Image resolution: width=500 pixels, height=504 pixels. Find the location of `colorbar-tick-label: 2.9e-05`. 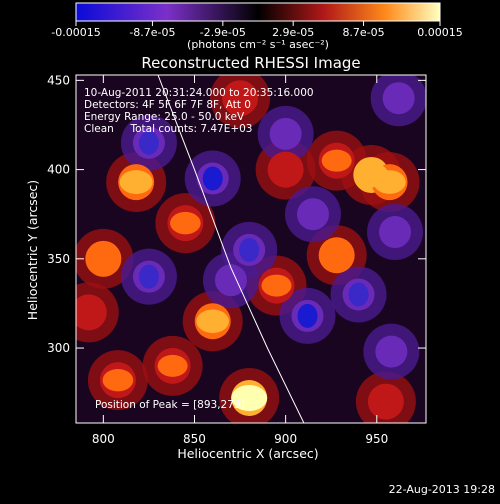

colorbar-tick-label: 2.9e-05 is located at coordinates (293, 32).